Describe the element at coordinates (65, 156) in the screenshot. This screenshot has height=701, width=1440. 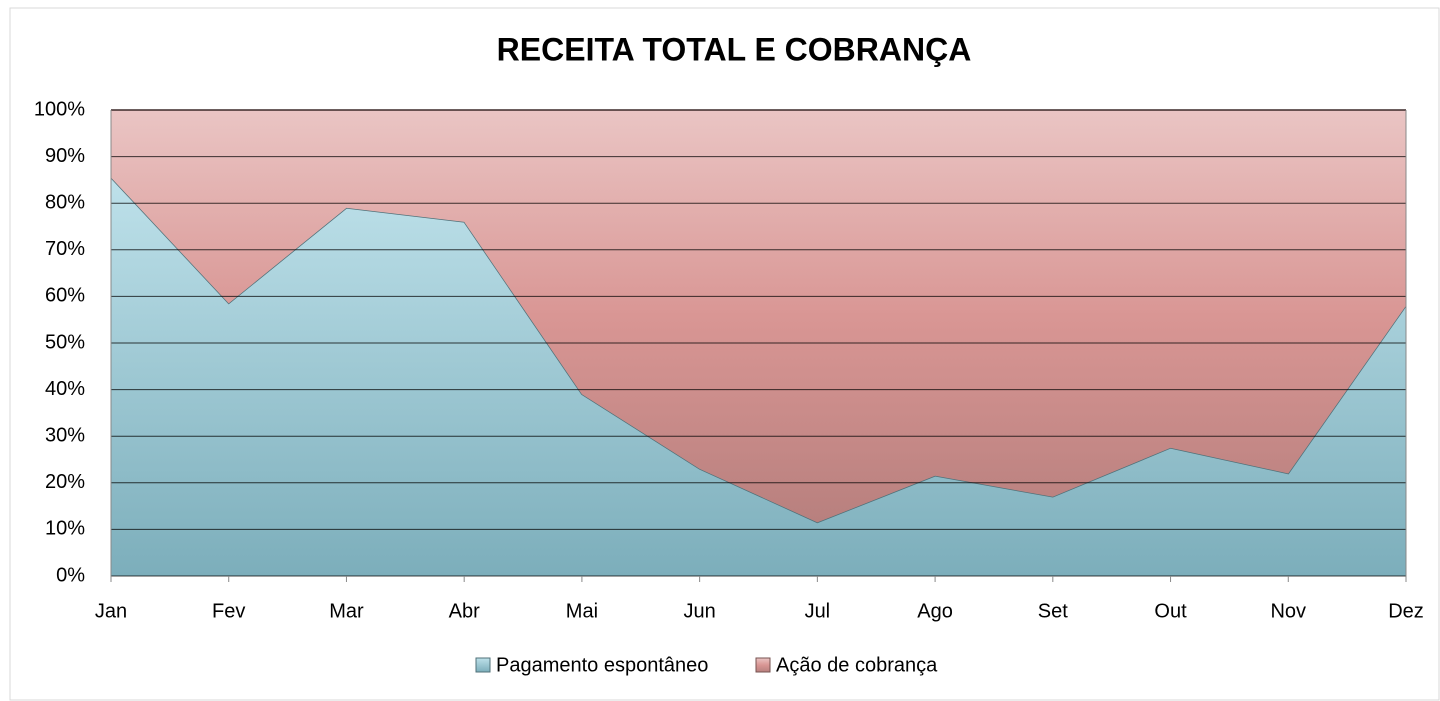
I see `y-tick-label: 90%` at that location.